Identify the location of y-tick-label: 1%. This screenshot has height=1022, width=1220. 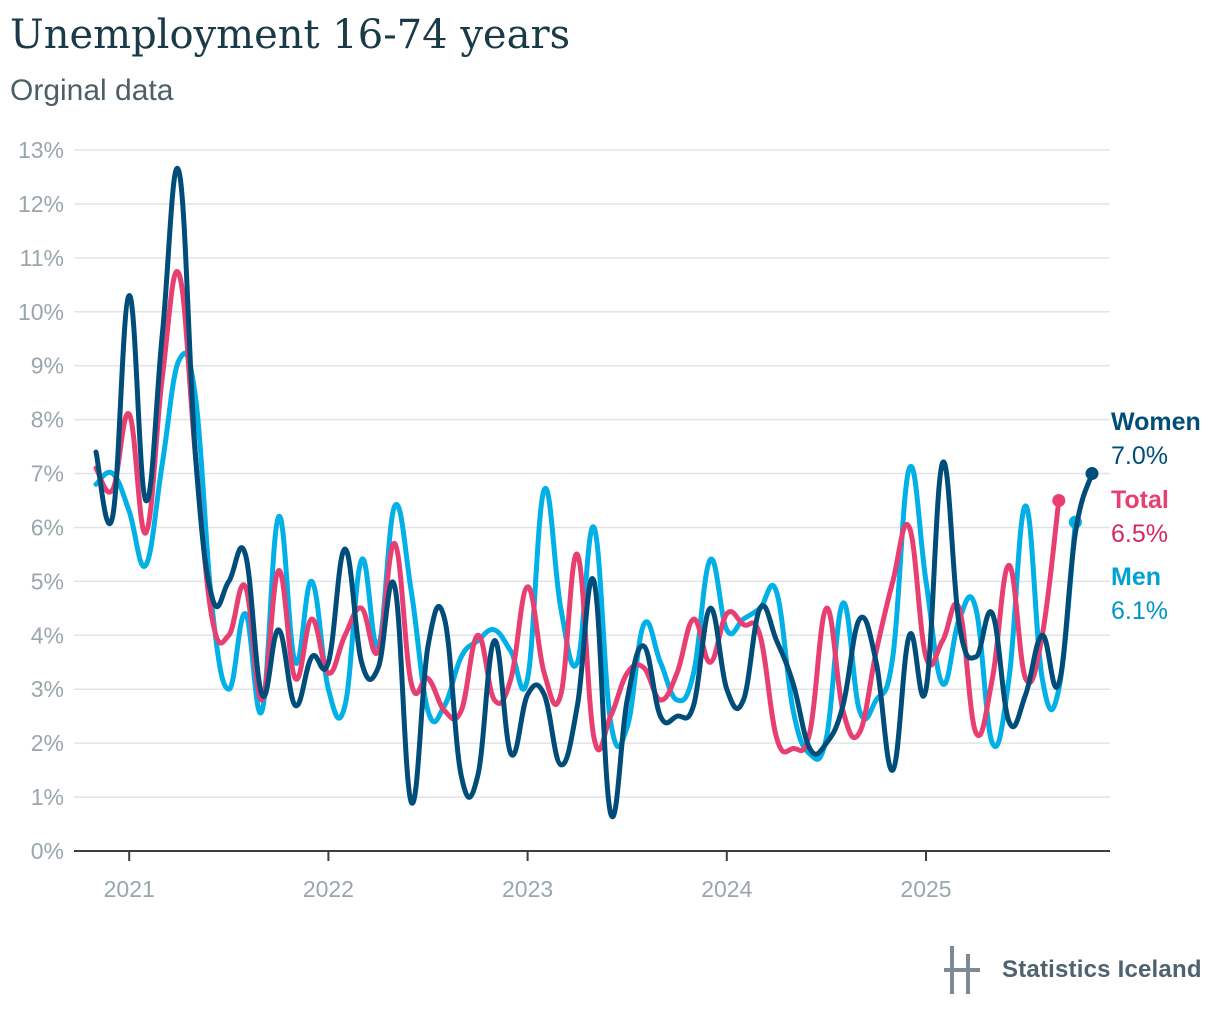
(47, 797).